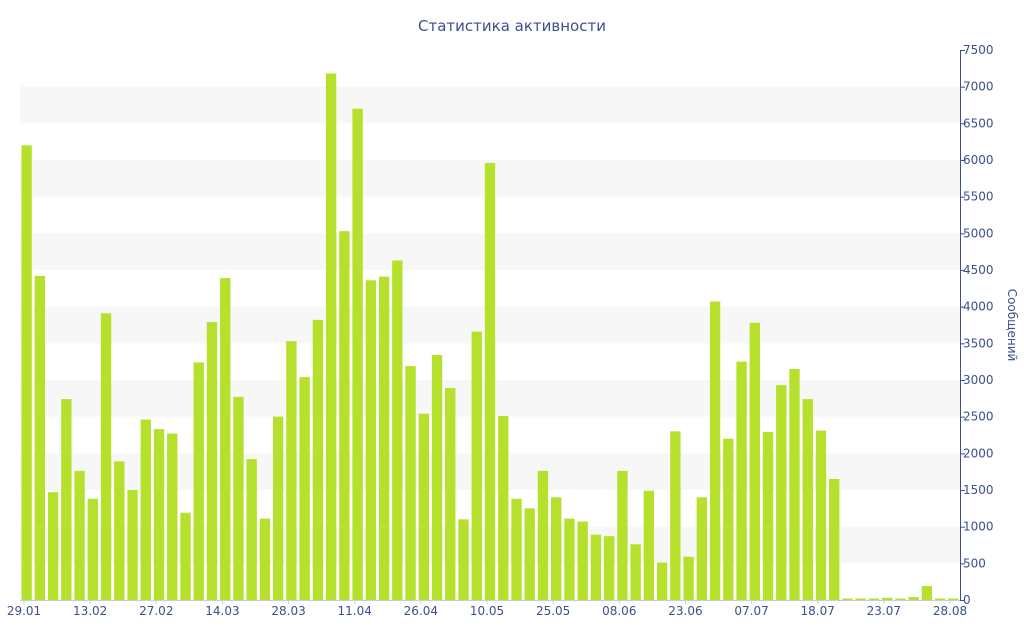 This screenshot has height=640, width=1024. Describe the element at coordinates (884, 611) in the screenshot. I see `x-tick-label: 23.07` at that location.